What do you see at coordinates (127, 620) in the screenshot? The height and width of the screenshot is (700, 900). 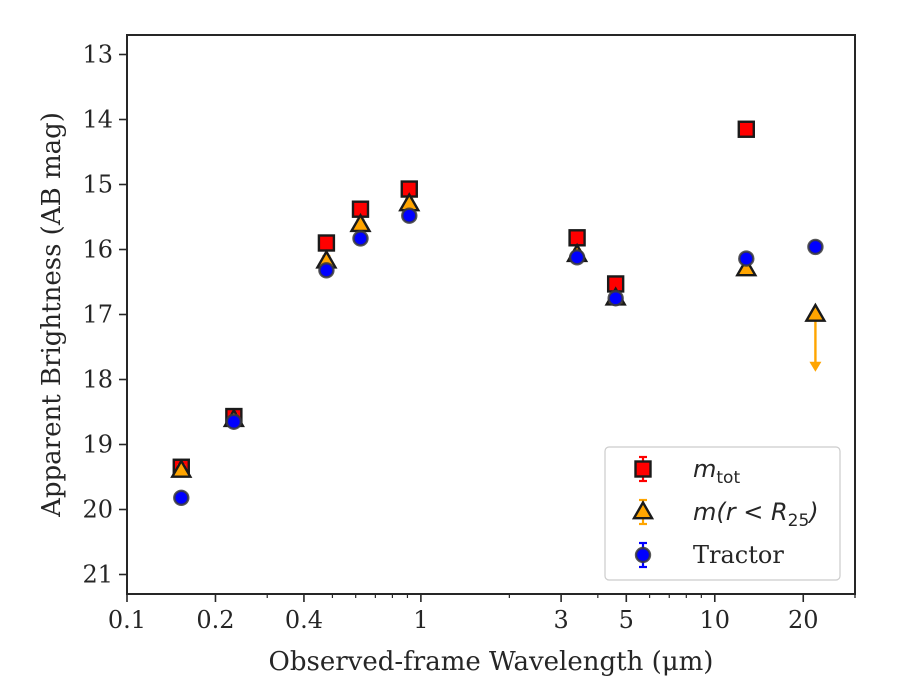 I see `x-tick-label: 0.1` at bounding box center [127, 620].